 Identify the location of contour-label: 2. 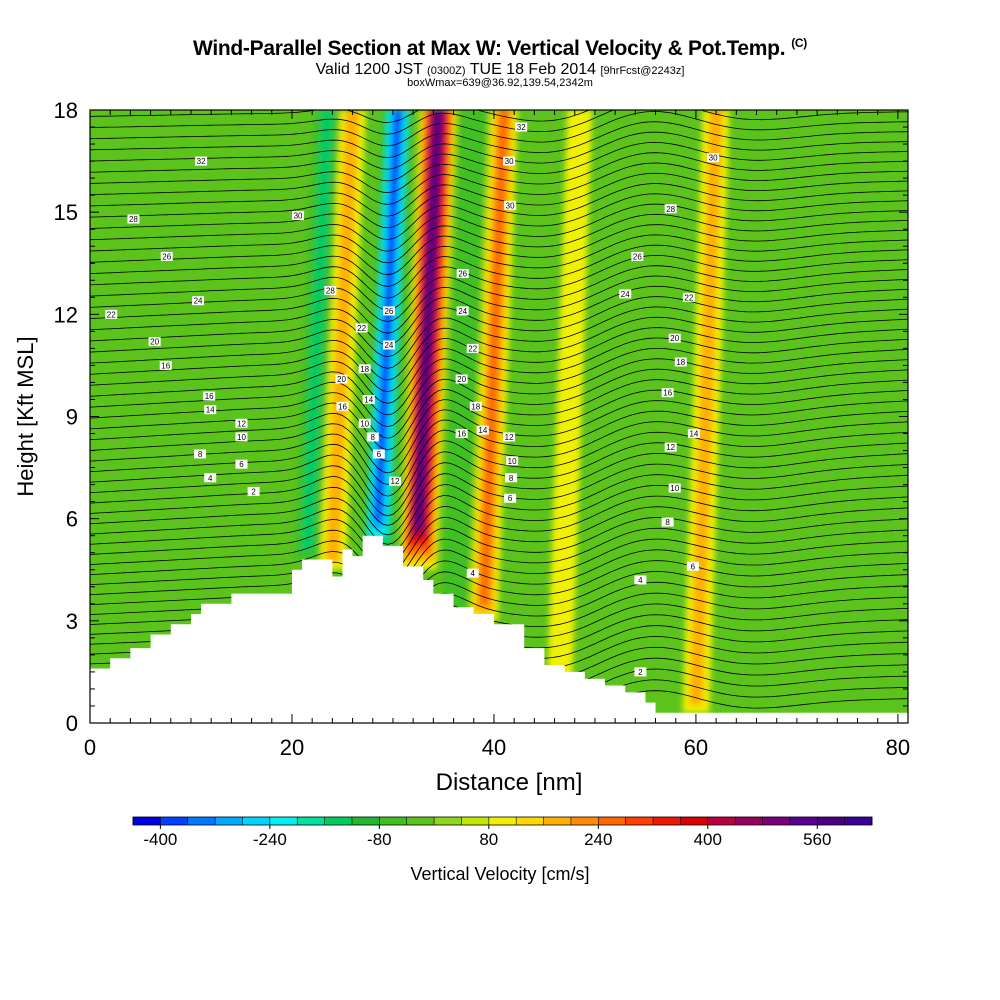
(640, 672).